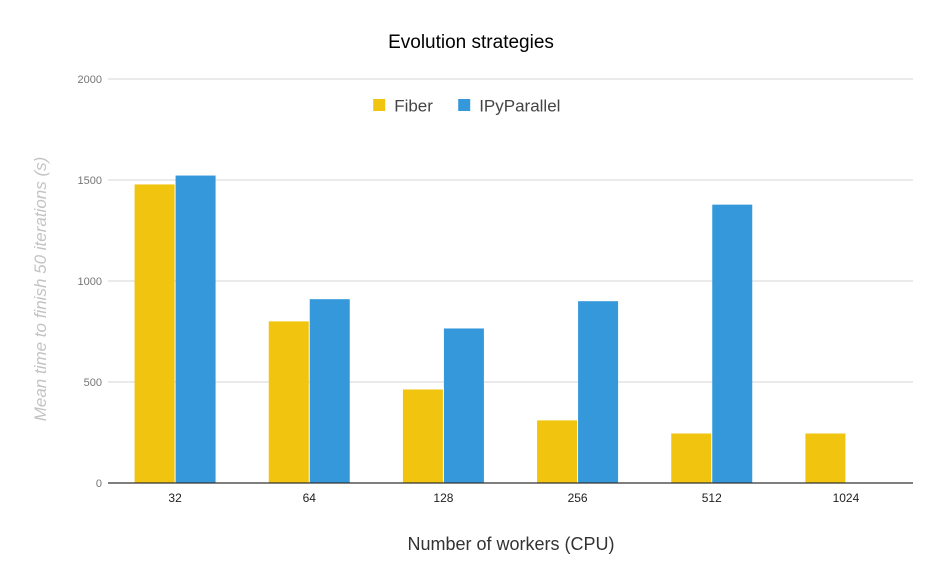  What do you see at coordinates (519, 106) in the screenshot?
I see `legend-label-ipyparallel: IPyParallel` at bounding box center [519, 106].